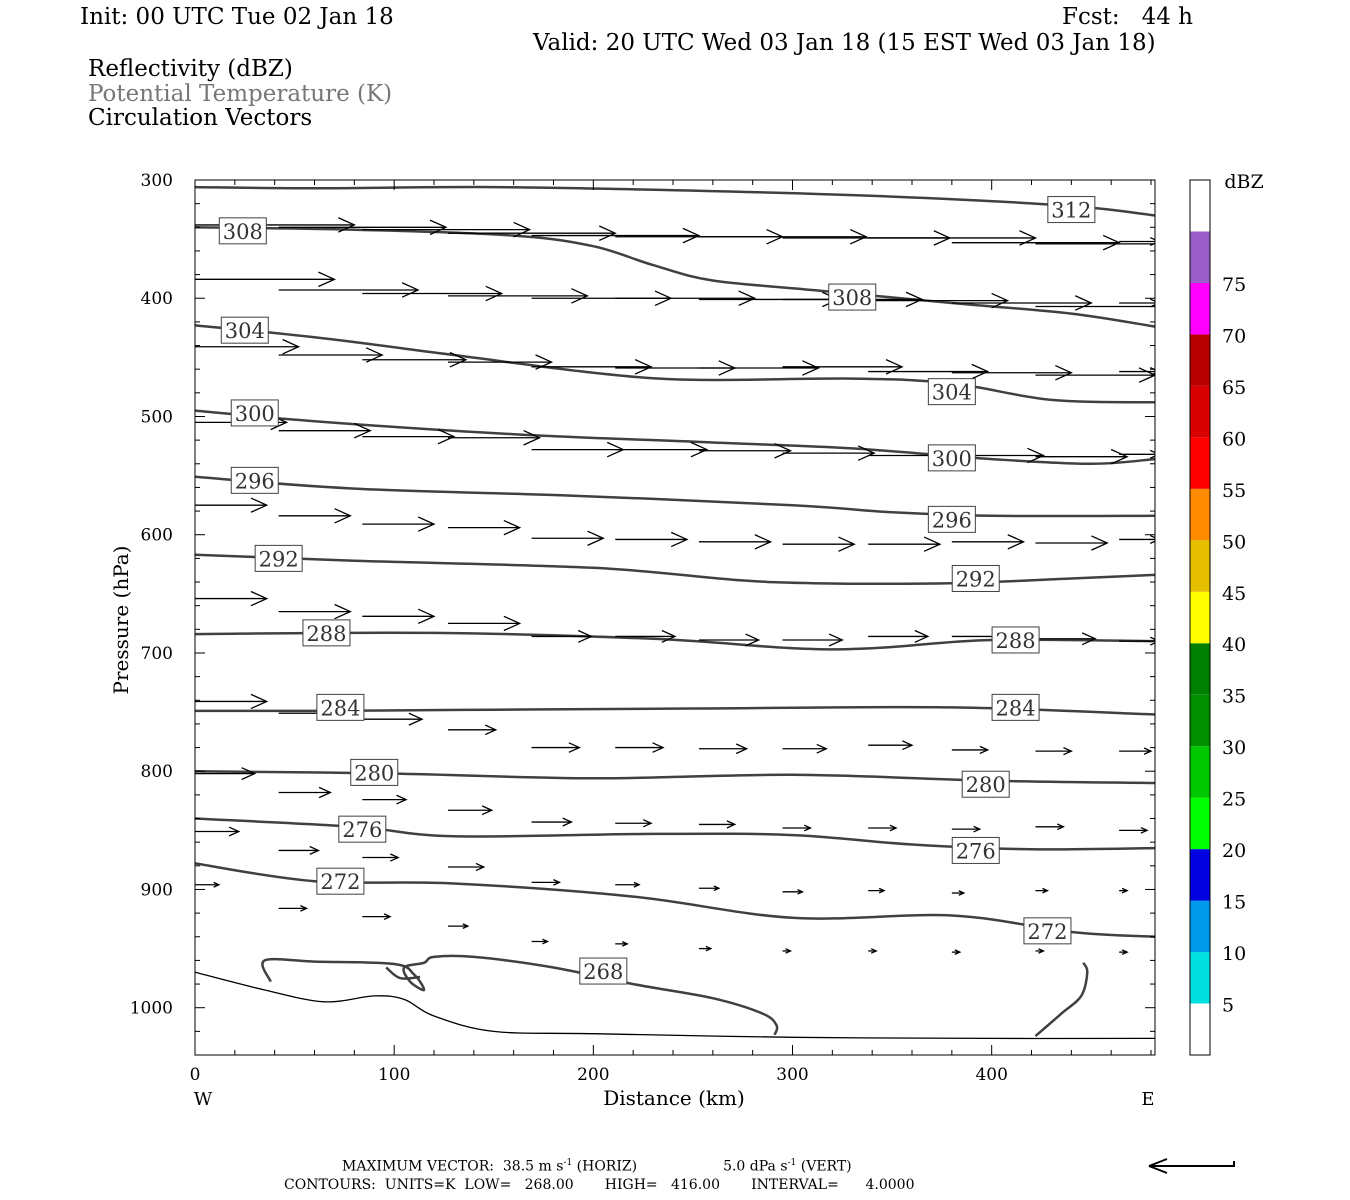  What do you see at coordinates (1047, 932) in the screenshot?
I see `contour-label: 272` at bounding box center [1047, 932].